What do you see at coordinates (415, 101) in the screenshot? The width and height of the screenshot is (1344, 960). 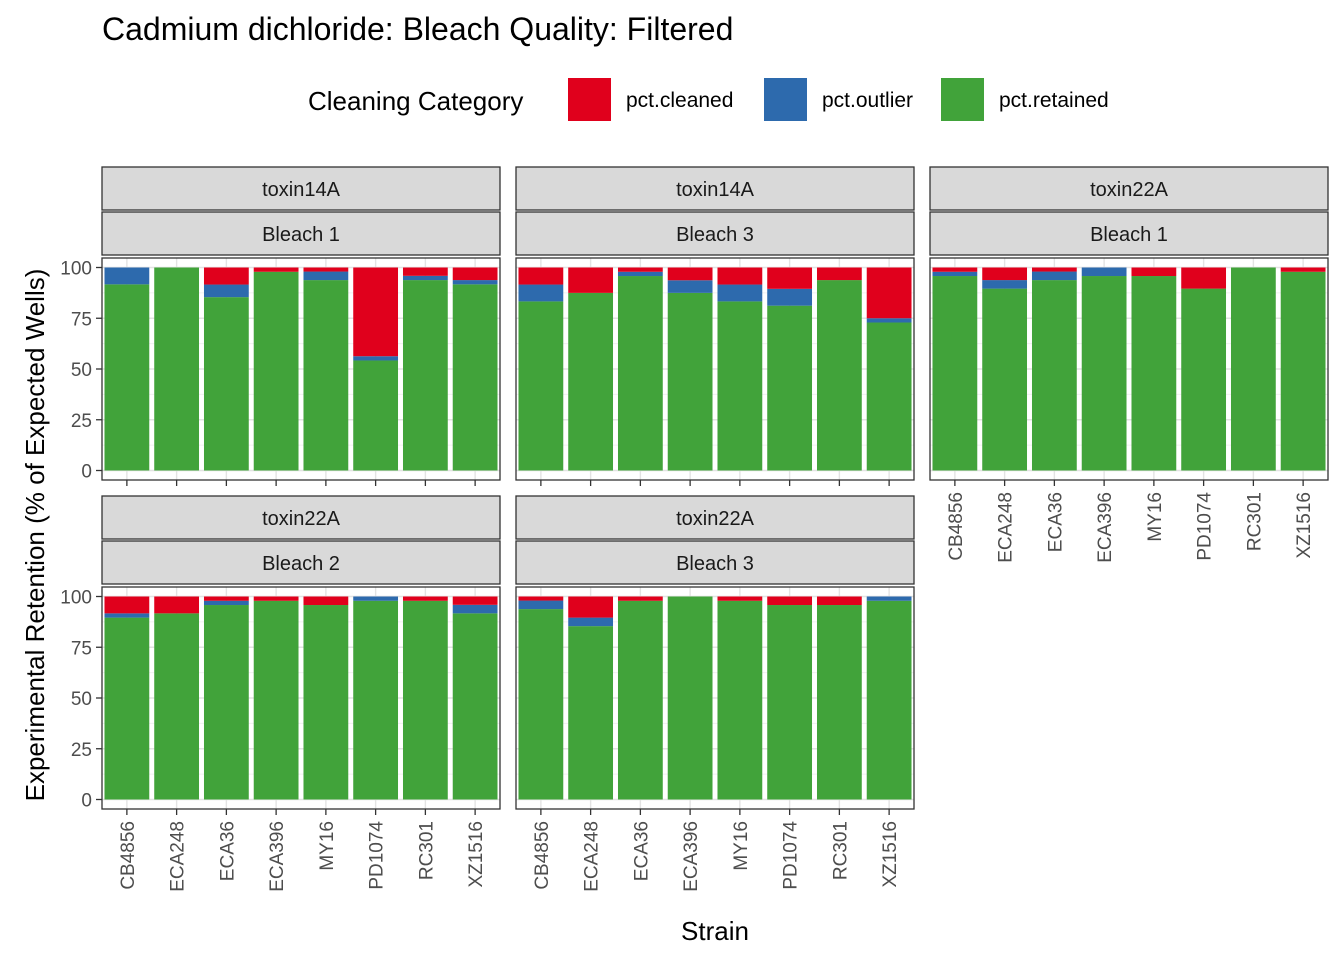 I see `legend-title: Cleaning Category` at bounding box center [415, 101].